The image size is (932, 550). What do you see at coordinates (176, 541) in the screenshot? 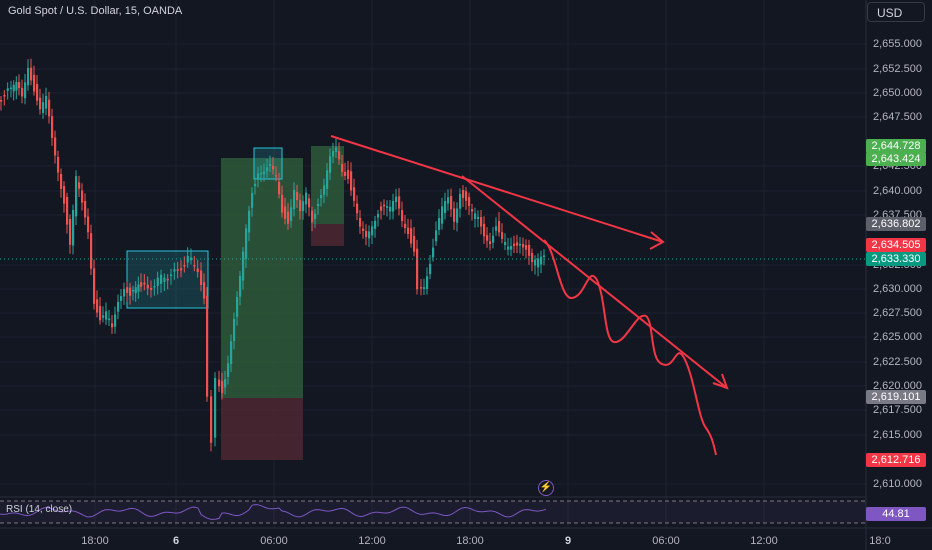
I see `time-tick: 6` at bounding box center [176, 541].